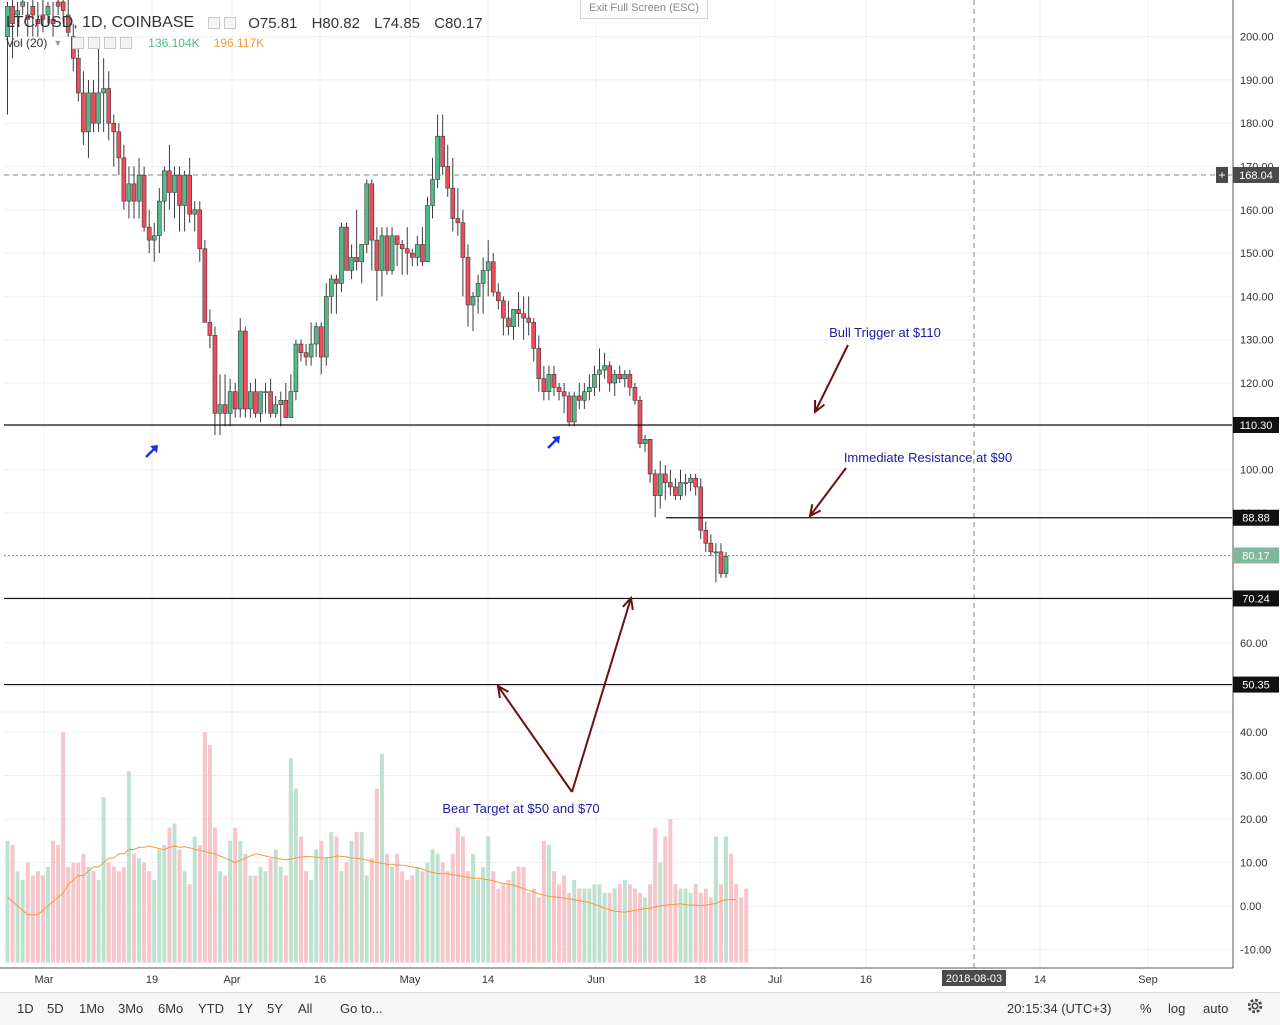  I want to click on timeframe-5d: 5D, so click(55, 1008).